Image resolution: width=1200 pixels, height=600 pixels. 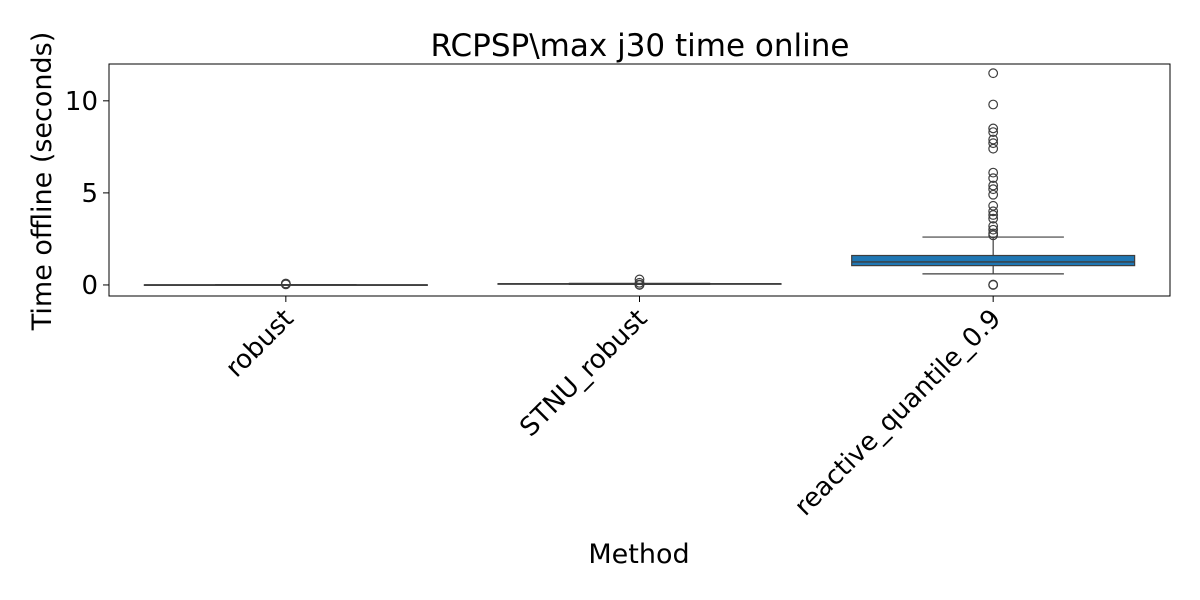 What do you see at coordinates (898, 413) in the screenshot?
I see `x-tick-label: reactive_quantile_0.9` at bounding box center [898, 413].